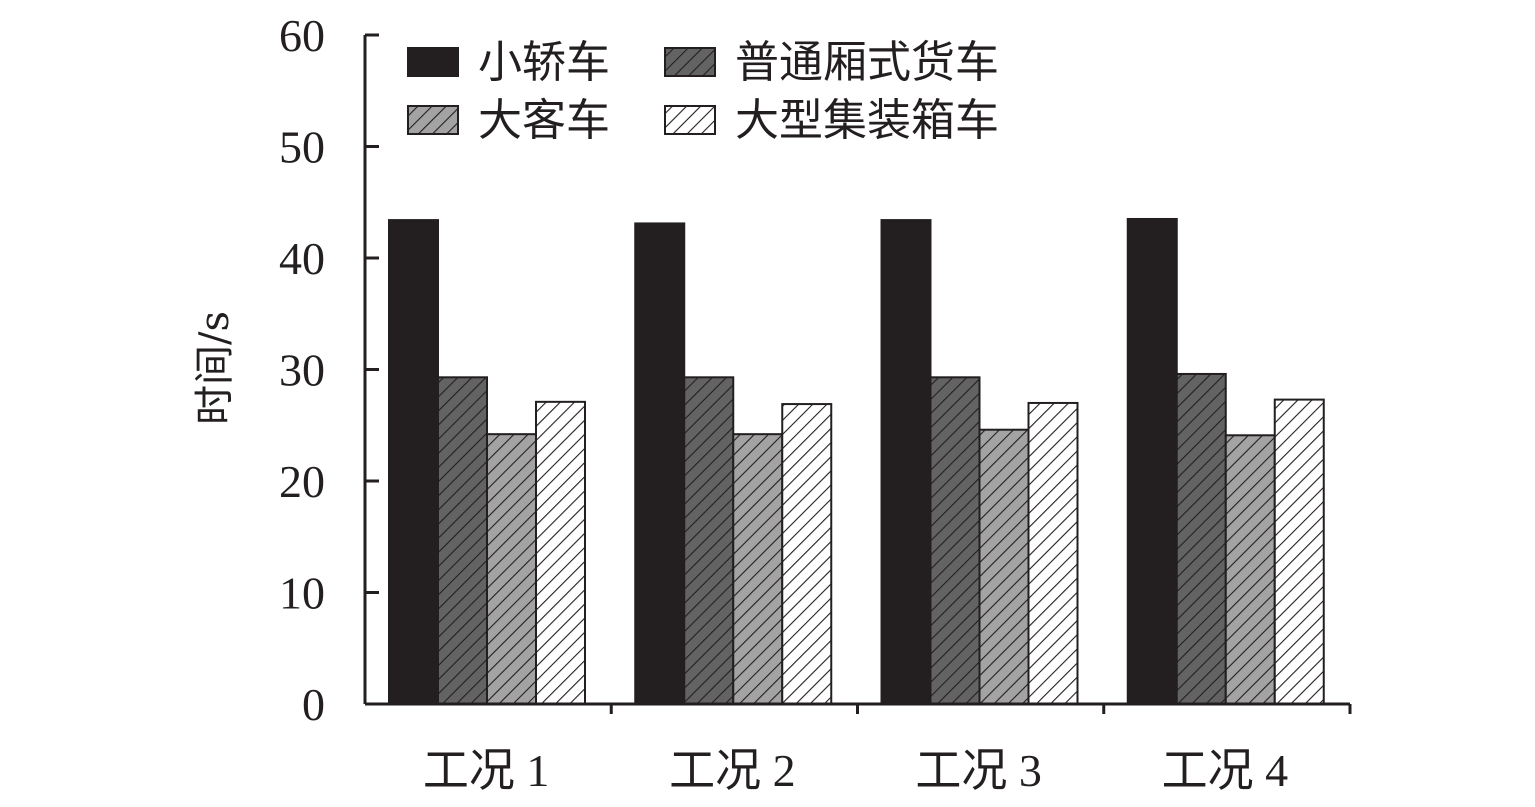 Image resolution: width=1535 pixels, height=807 pixels. Describe the element at coordinates (855, 770) in the screenshot. I see `x-categories-group: 工况 1 工况 2 工况 3 工况 4` at that location.